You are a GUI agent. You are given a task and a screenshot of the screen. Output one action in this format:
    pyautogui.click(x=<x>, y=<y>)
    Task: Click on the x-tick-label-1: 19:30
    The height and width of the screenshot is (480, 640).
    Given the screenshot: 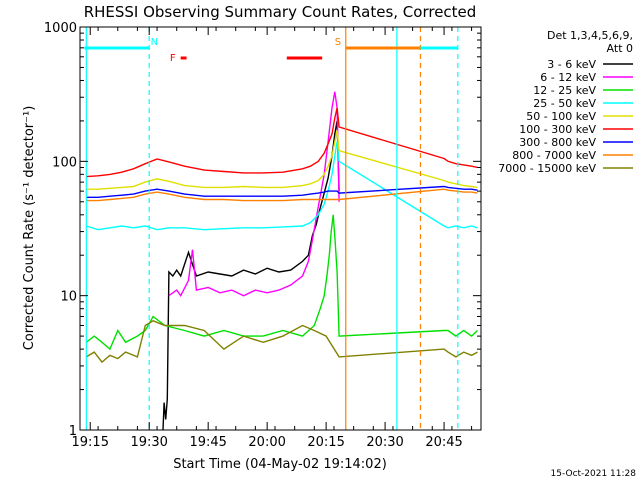 What is the action you would take?
    pyautogui.click(x=148, y=442)
    